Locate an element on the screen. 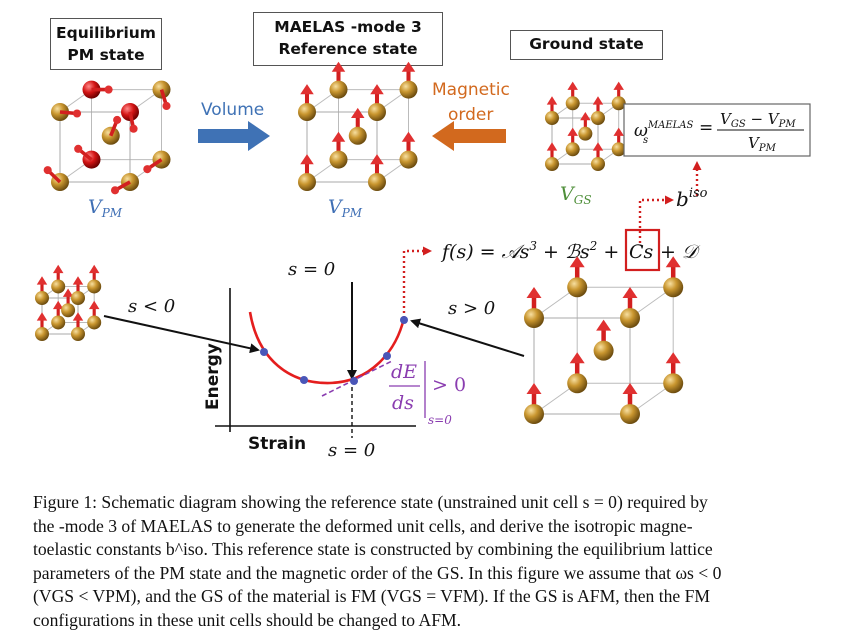 The width and height of the screenshot is (841, 641). reference-state-label: Reference state is located at coordinates (348, 49).